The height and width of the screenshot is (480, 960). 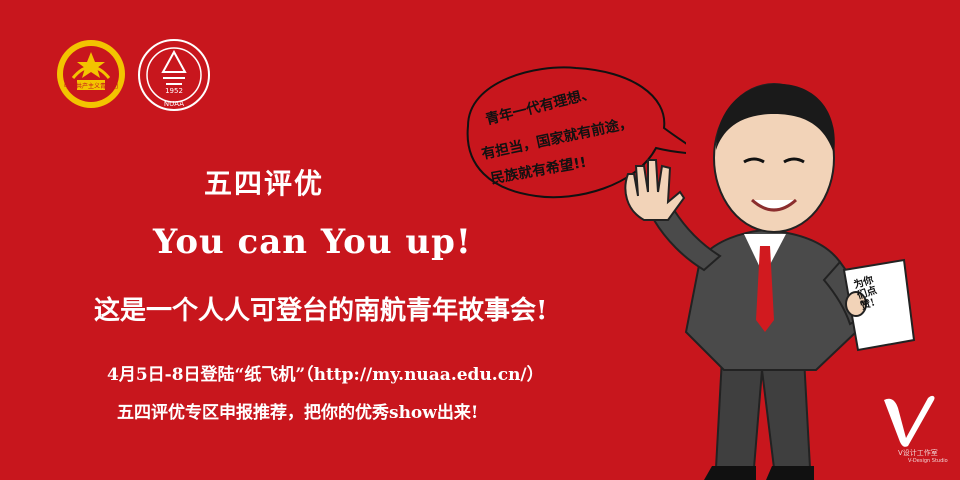 What do you see at coordinates (321, 311) in the screenshot?
I see `poster-tagline: 这是一个人人可登台的南航青年故事会!` at bounding box center [321, 311].